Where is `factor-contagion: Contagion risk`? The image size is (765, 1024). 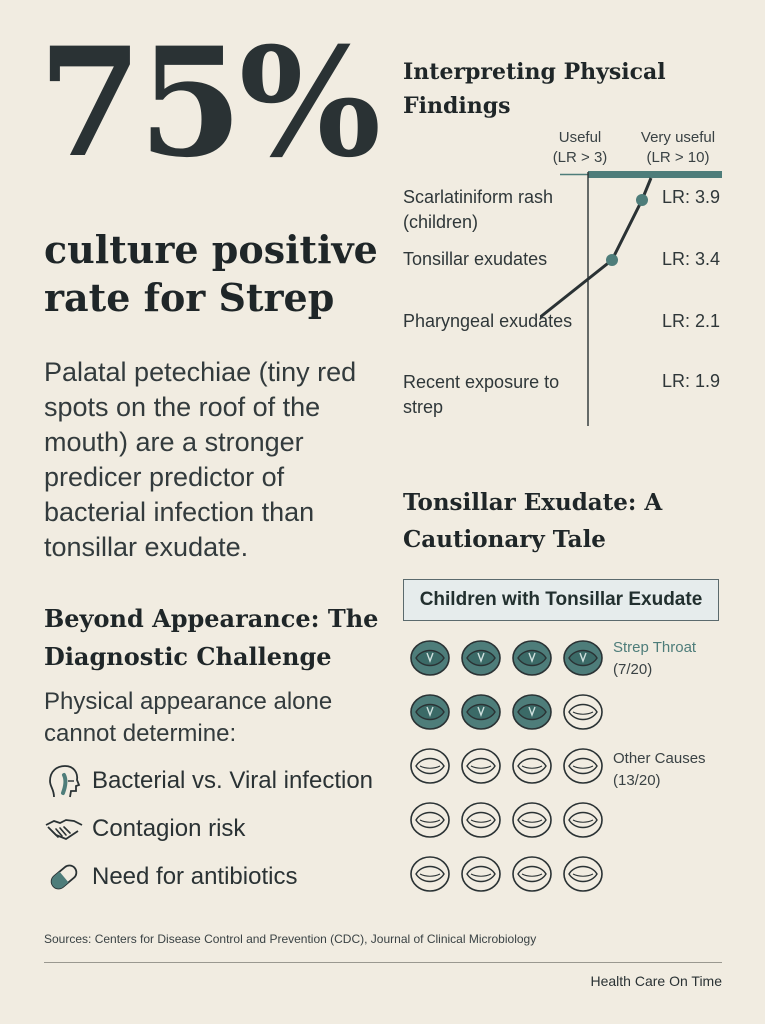
factor-contagion: Contagion risk is located at coordinates (144, 829).